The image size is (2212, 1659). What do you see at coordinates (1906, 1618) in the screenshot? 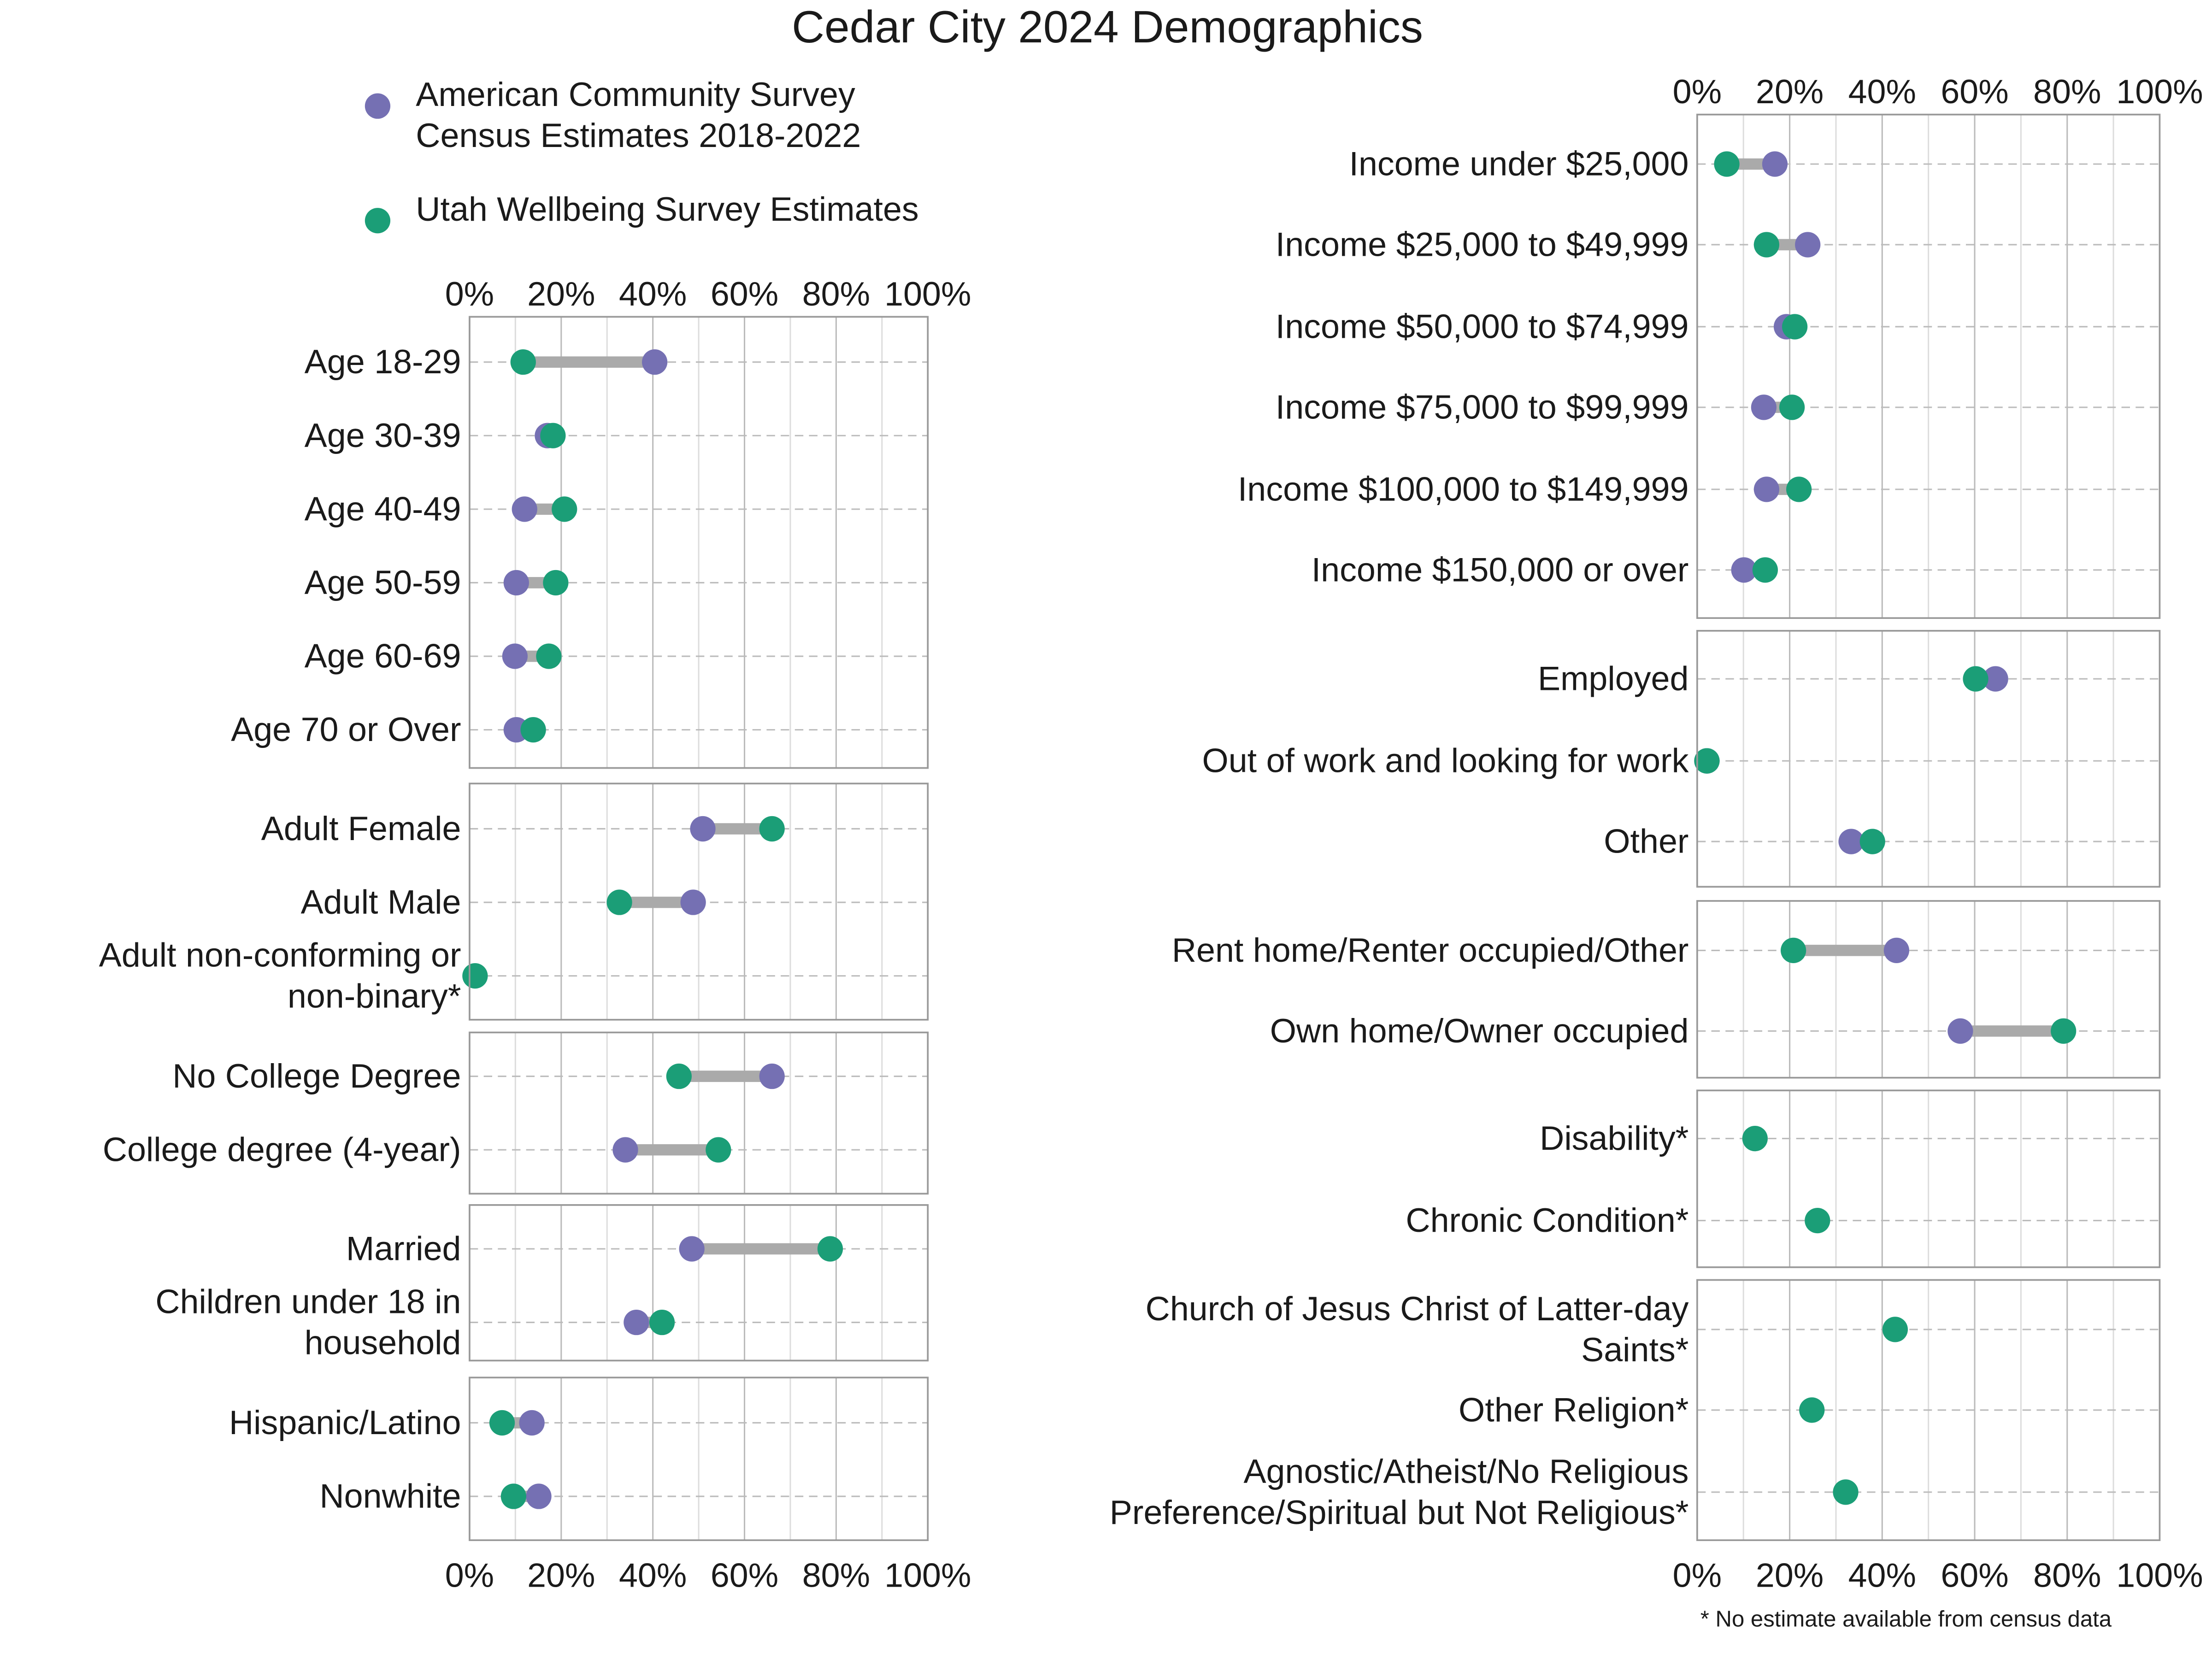
I see `footnote: * No estimate available from census data` at bounding box center [1906, 1618].